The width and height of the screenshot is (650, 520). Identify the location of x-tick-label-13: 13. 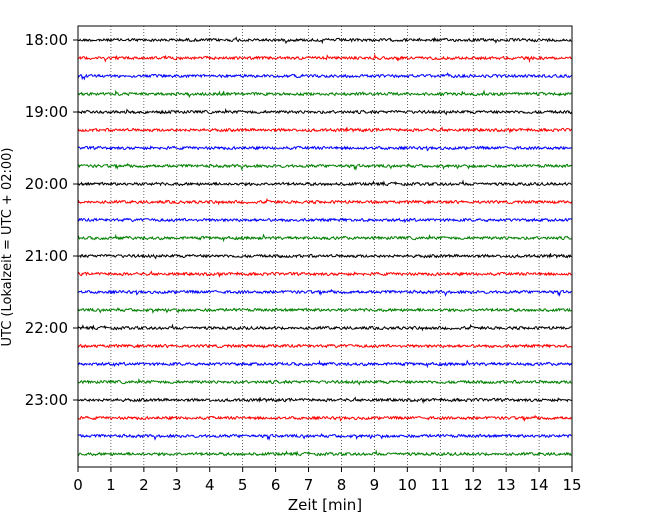
(506, 485).